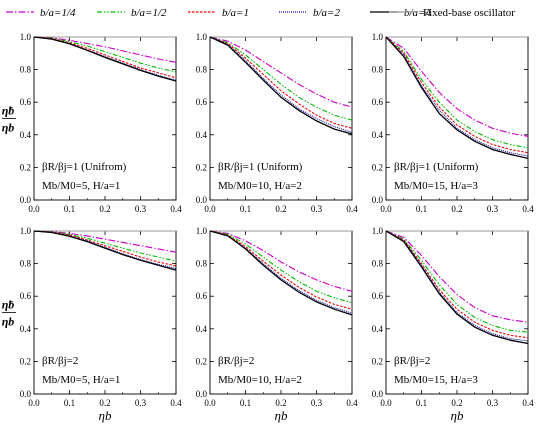 This screenshot has height=426, width=550. What do you see at coordinates (9, 216) in the screenshot?
I see `side-labels: η̃b ηb η̃b ηb` at bounding box center [9, 216].